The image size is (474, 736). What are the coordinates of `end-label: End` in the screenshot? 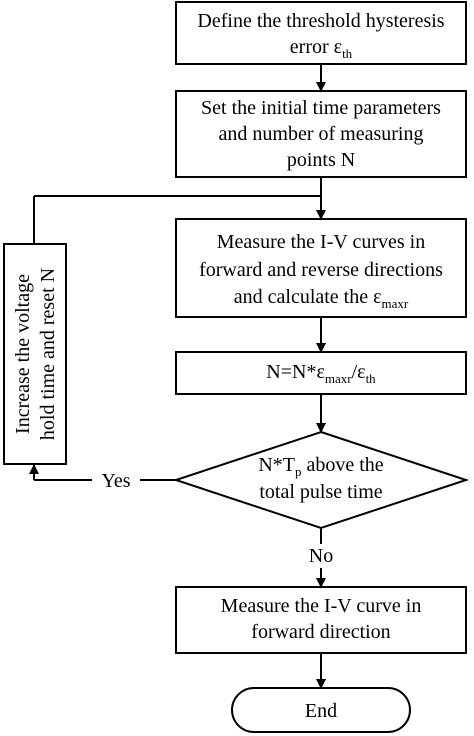 It's located at (321, 711).